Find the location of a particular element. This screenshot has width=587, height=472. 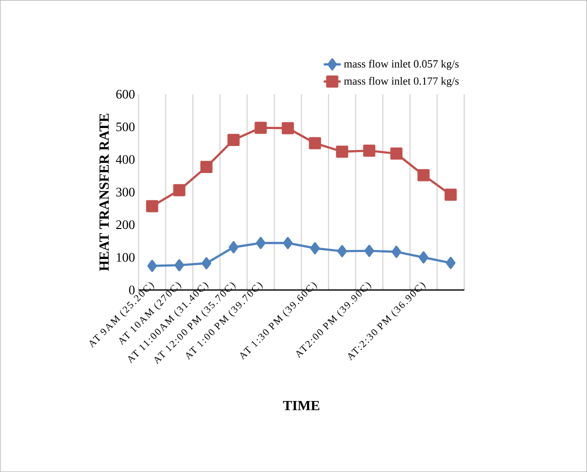

y-tick-label: 500 is located at coordinates (125, 127).